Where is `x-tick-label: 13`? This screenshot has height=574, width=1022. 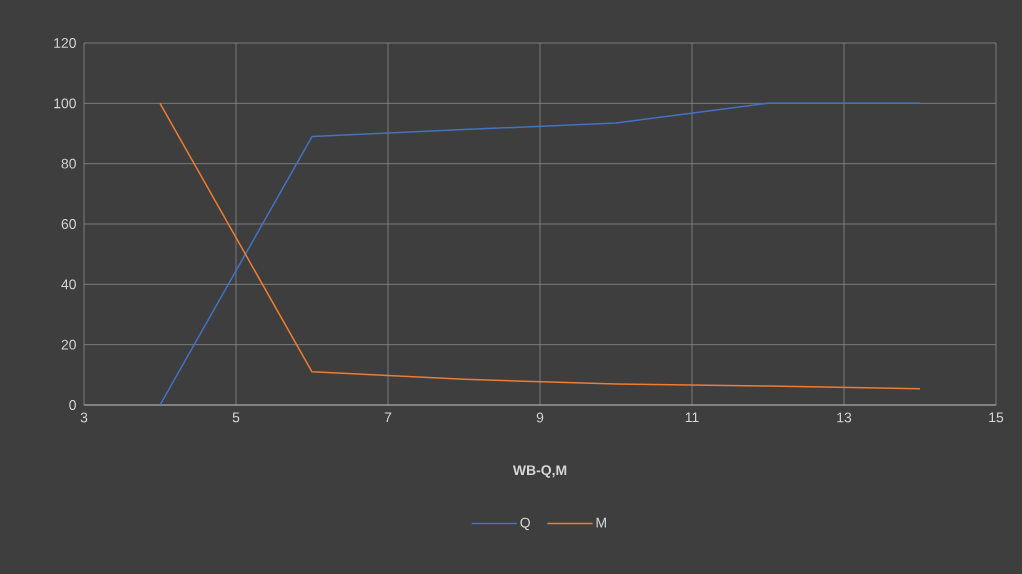 x-tick-label: 13 is located at coordinates (844, 417).